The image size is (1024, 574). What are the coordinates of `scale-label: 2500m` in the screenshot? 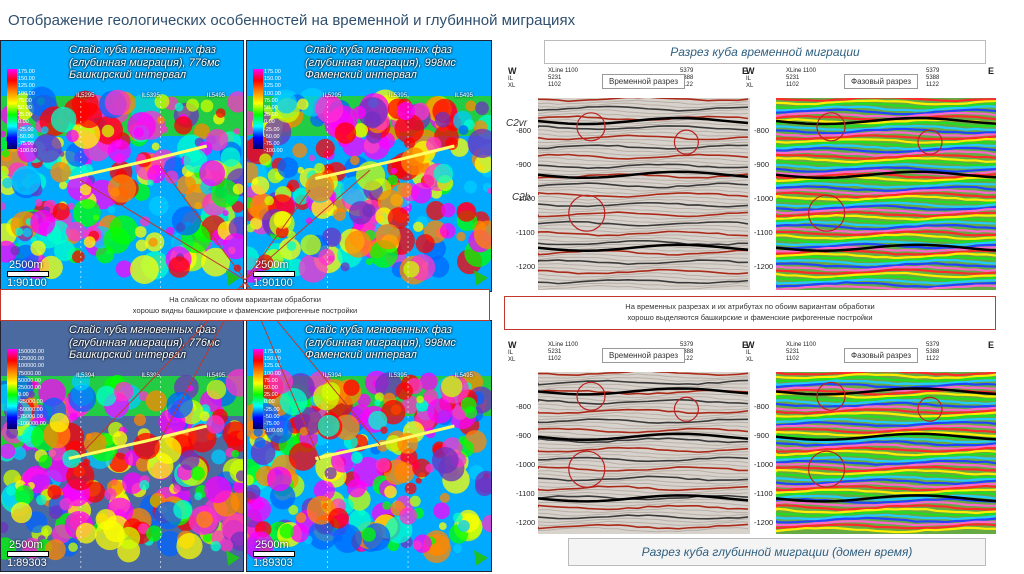 It's located at (272, 545).